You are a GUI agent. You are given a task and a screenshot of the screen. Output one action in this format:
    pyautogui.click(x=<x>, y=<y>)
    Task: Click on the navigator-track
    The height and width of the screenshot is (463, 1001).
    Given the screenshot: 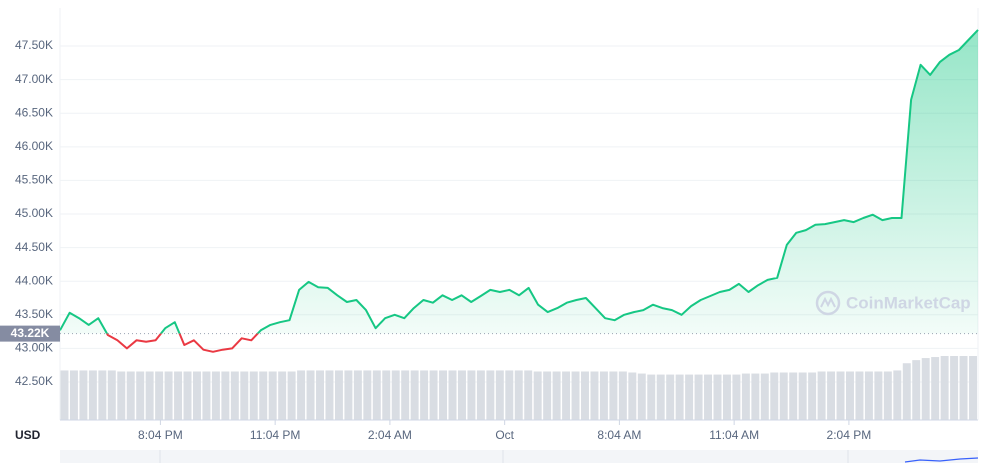 What is the action you would take?
    pyautogui.click(x=519, y=456)
    